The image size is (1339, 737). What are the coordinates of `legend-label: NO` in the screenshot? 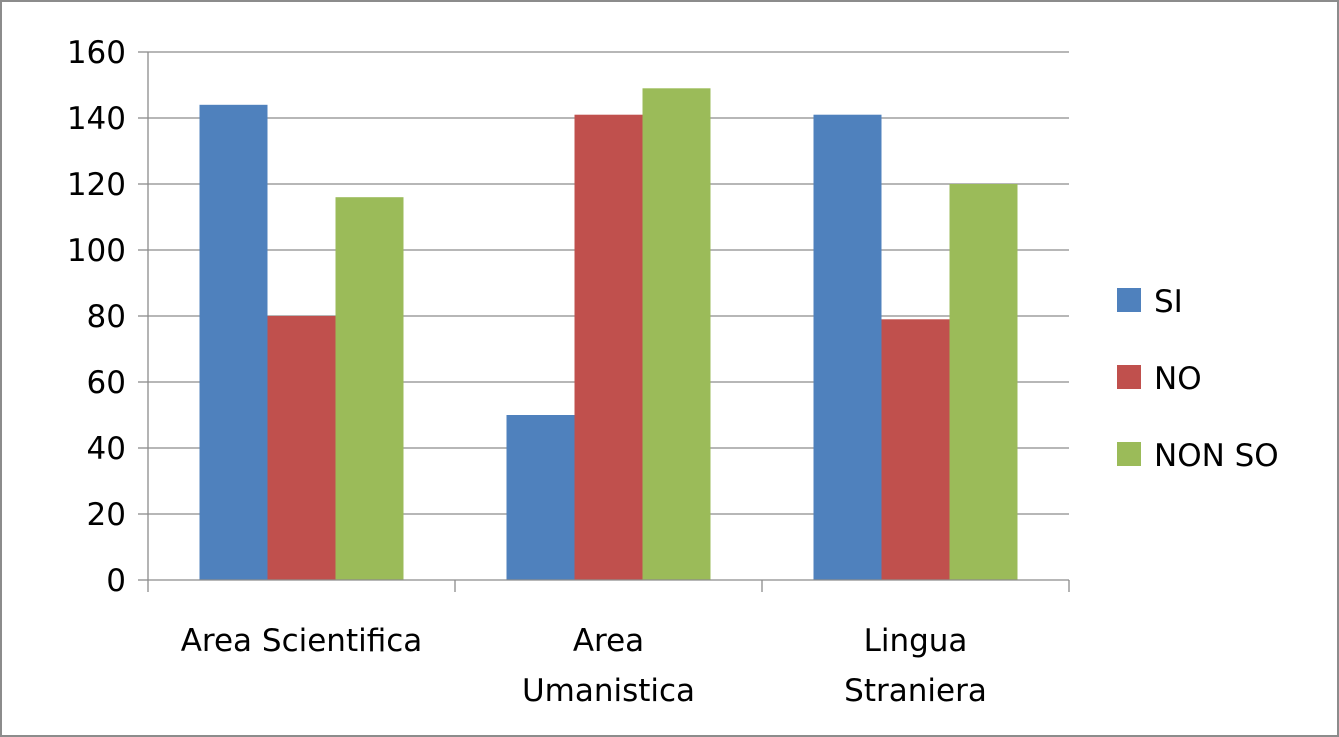 It's located at (1178, 379).